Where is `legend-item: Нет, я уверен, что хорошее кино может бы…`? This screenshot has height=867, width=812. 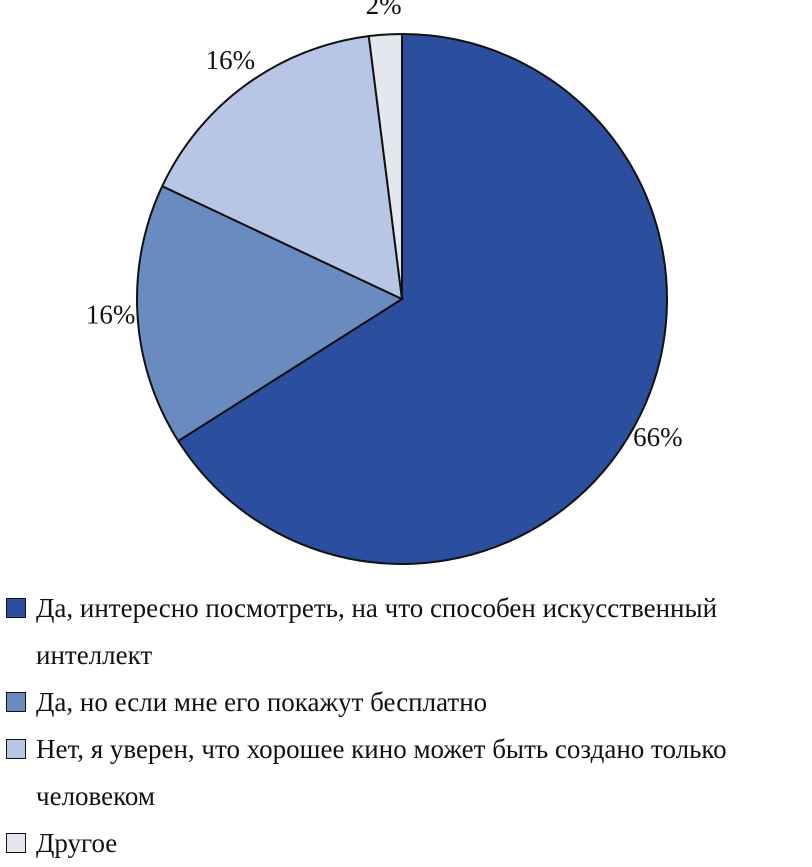 legend-item: Нет, я уверен, что хорошее кино может бы… is located at coordinates (406, 773).